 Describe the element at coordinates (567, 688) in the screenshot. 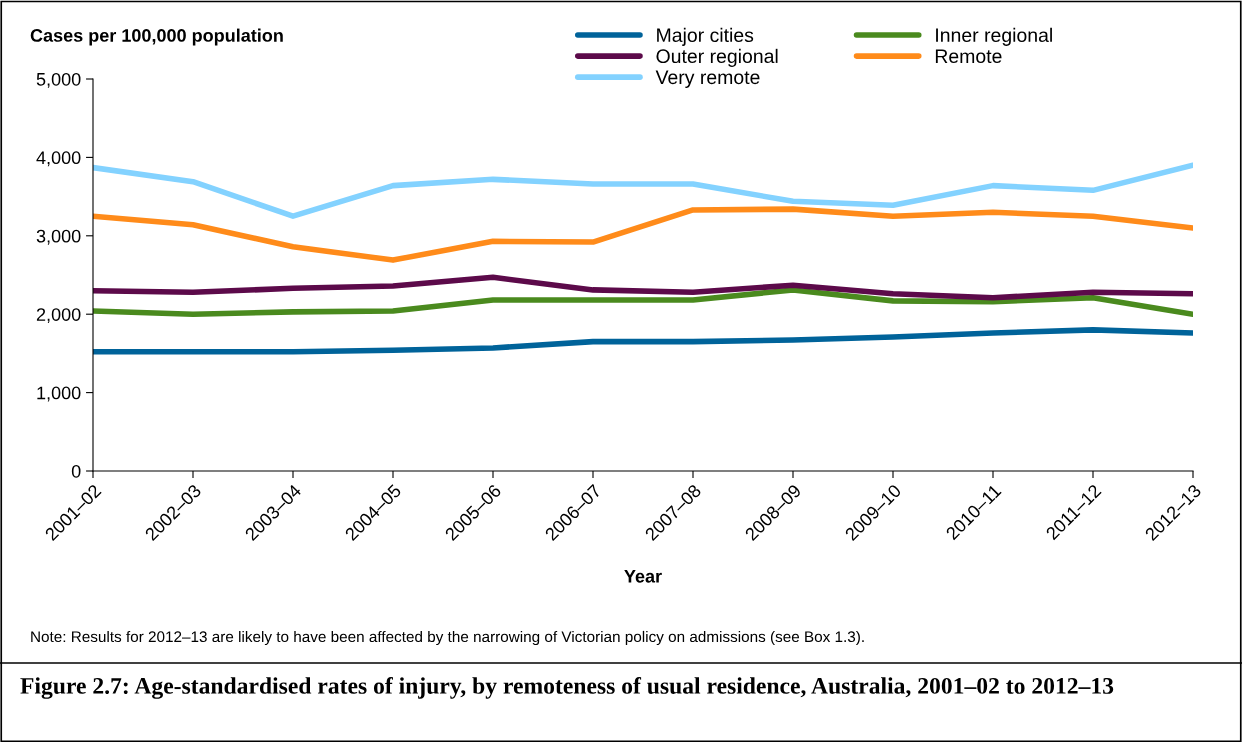

I see `text: Figure 2.7: Age-standardised rates of injury, by remoteness of usual residence, Australia, 2001–02 to 2012–13` at that location.